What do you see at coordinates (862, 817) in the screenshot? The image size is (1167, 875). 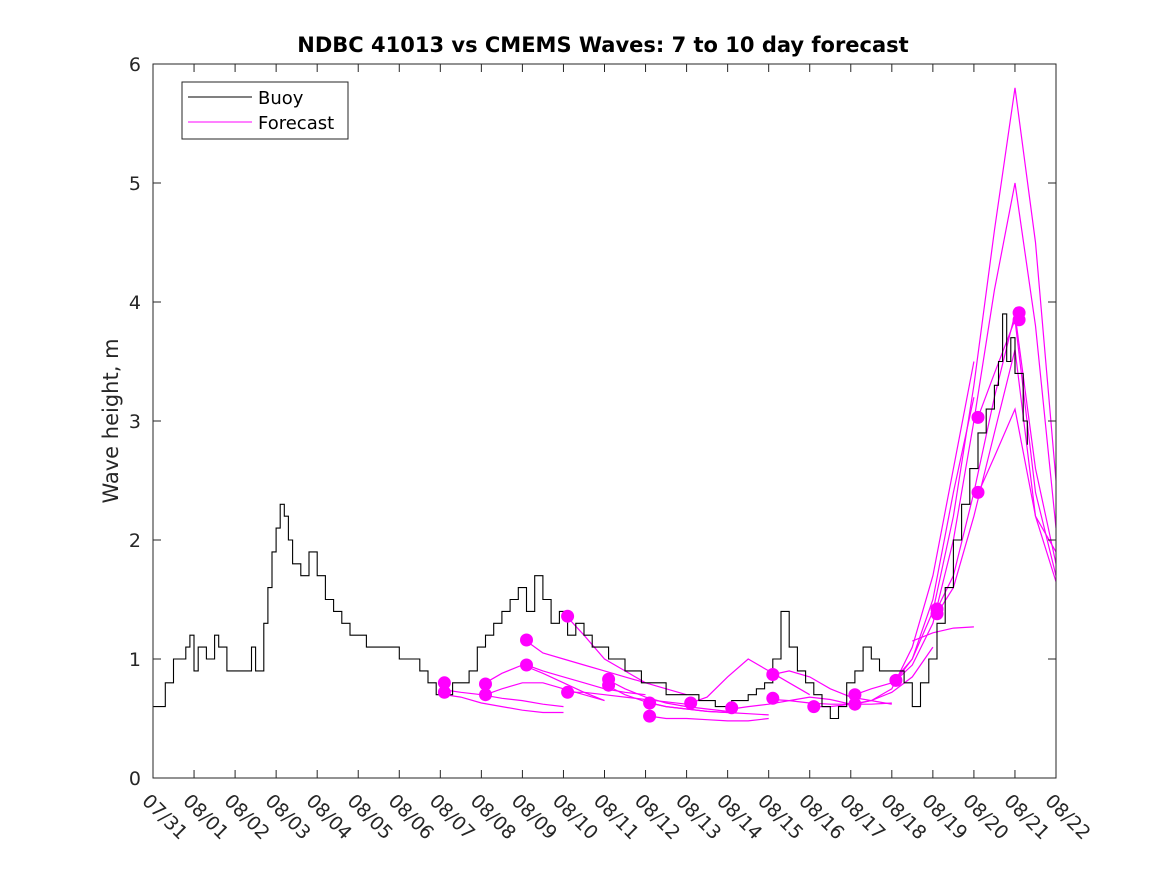 I see `x-tick-label: 08/17` at bounding box center [862, 817].